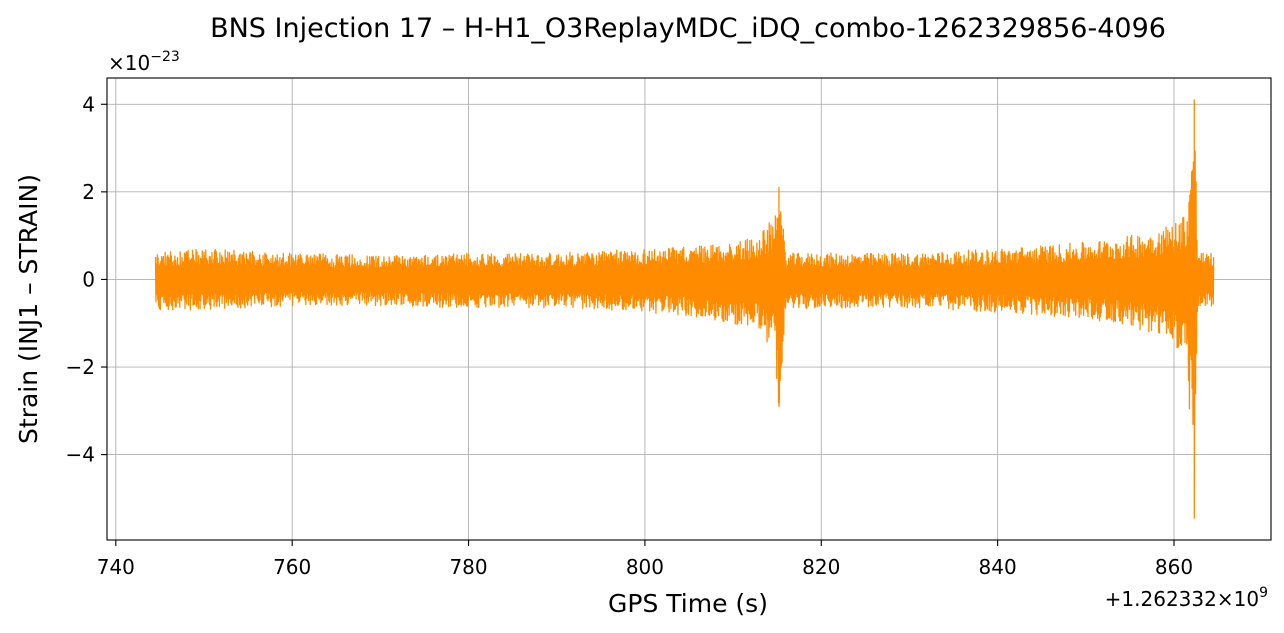 The width and height of the screenshot is (1284, 633). I want to click on x-tick-label: 860, so click(1174, 567).